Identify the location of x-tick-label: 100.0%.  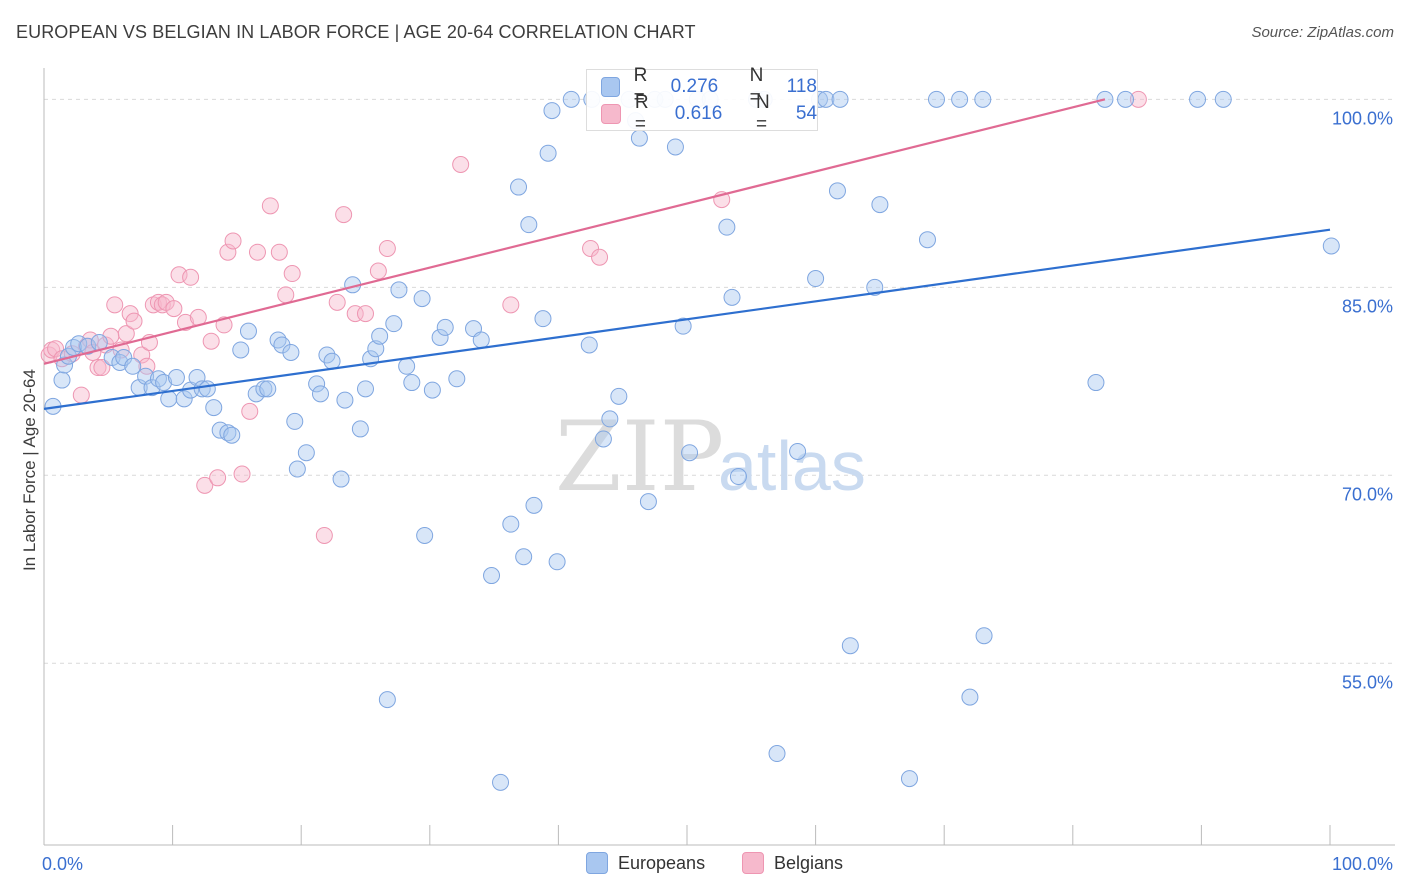
(1362, 864).